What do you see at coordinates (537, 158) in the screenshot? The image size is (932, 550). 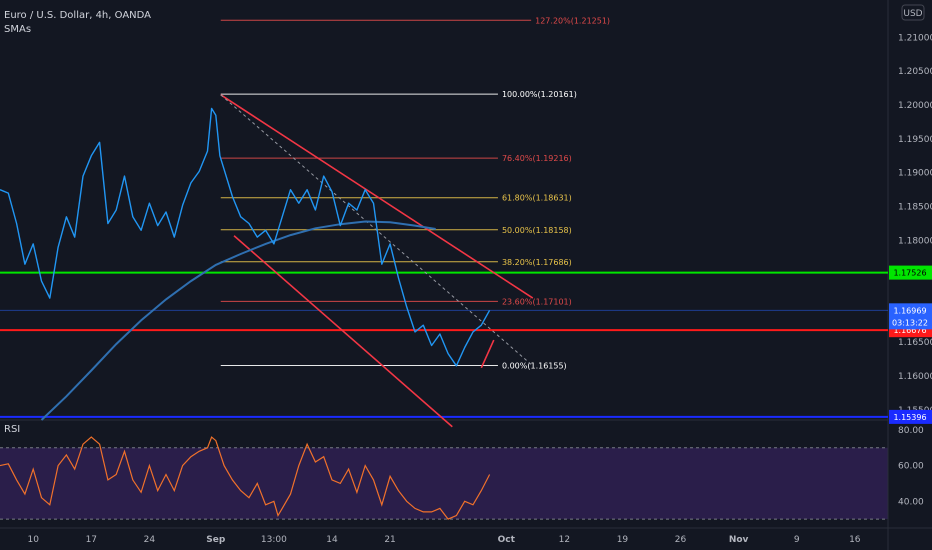 I see `fib-level-label: 76.40%(1.19216)` at bounding box center [537, 158].